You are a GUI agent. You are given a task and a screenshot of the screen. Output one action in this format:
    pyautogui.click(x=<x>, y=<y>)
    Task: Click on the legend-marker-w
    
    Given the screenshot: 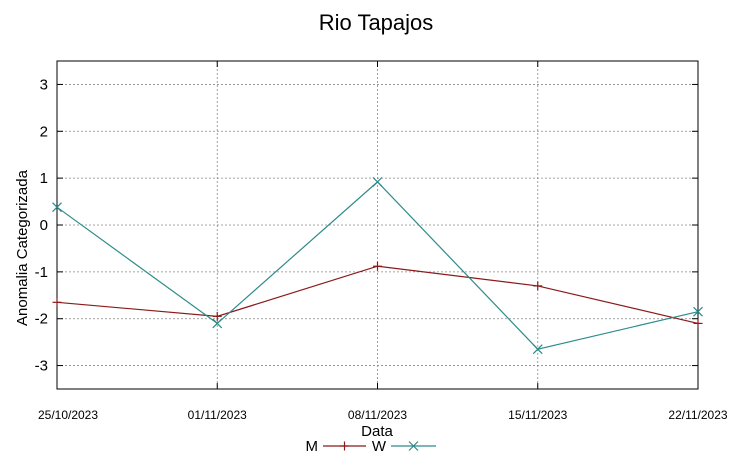 What is the action you would take?
    pyautogui.click(x=413, y=446)
    